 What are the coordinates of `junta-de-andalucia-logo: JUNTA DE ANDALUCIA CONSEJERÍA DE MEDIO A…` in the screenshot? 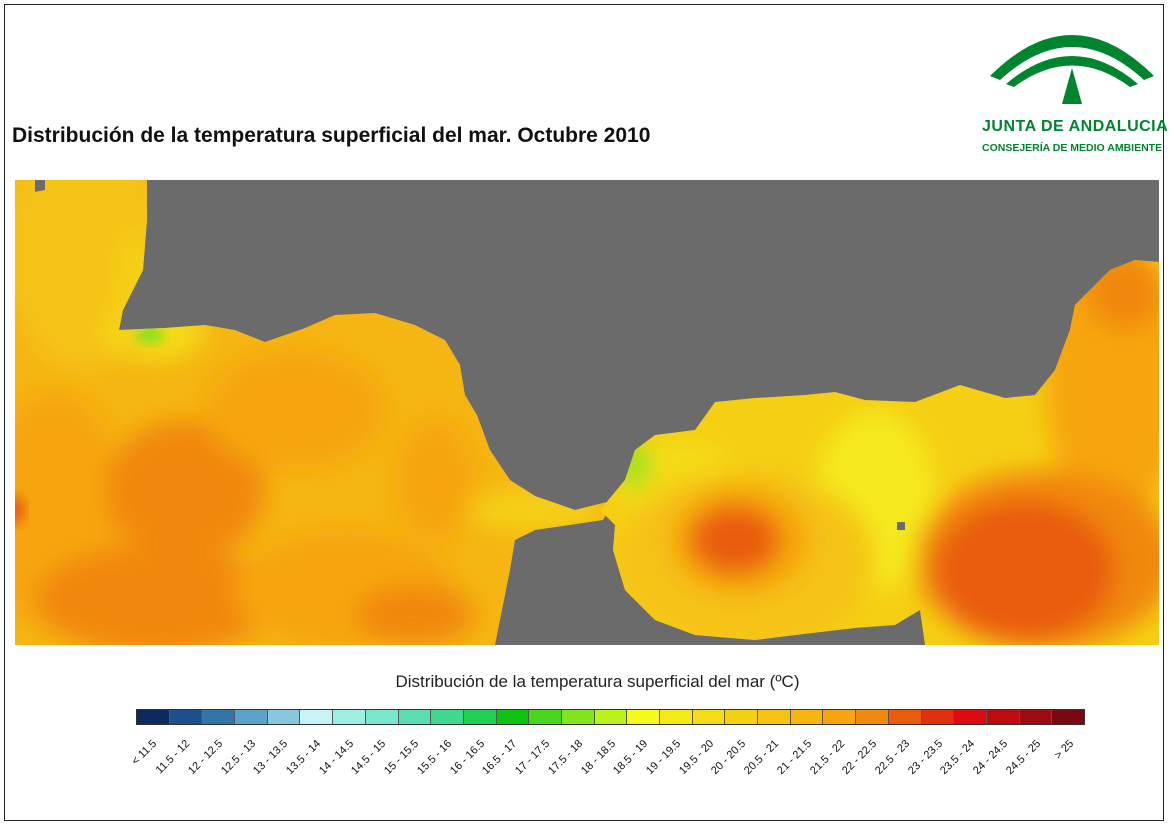 It's located at (1075, 89).